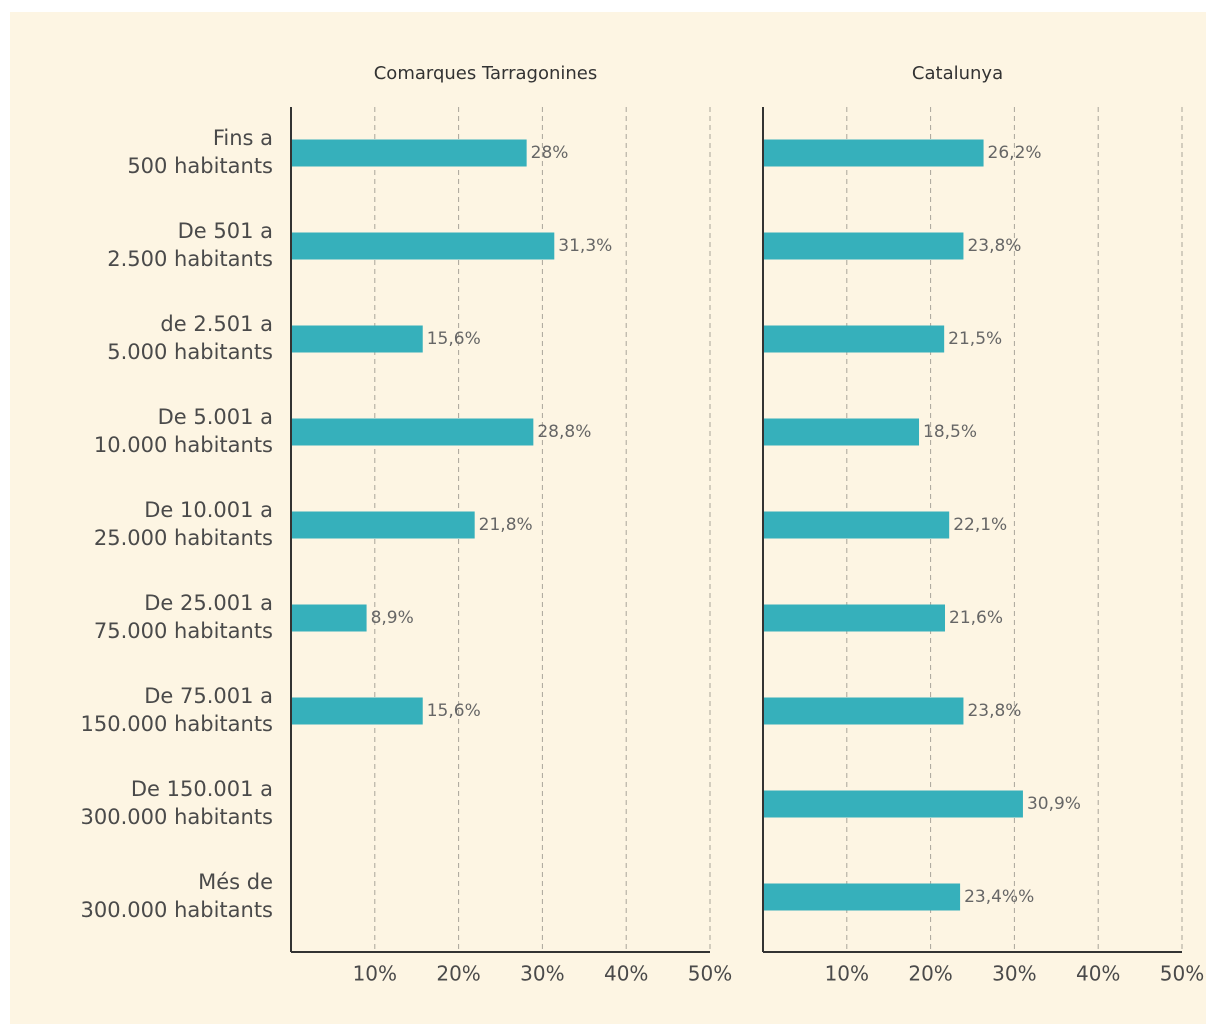 The height and width of the screenshot is (1026, 1208). I want to click on category-label: de 2.501 a 5.000 habitants, so click(190, 338).